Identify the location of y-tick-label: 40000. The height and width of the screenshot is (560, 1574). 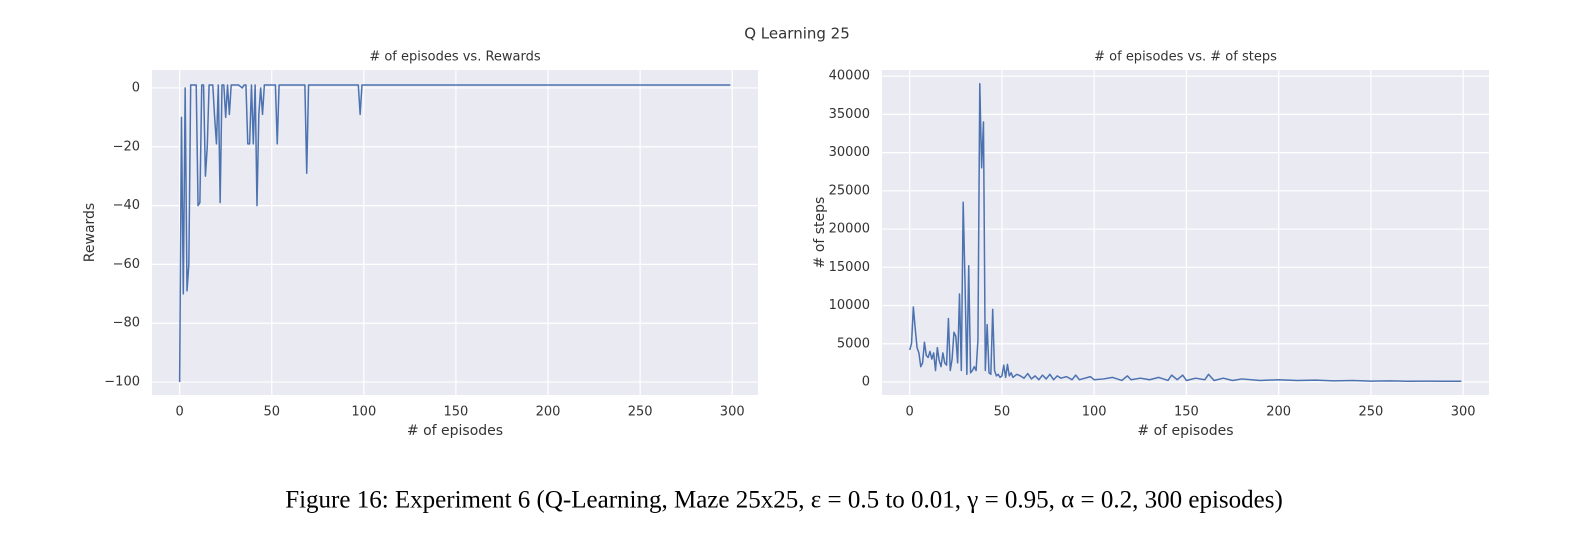
(849, 76).